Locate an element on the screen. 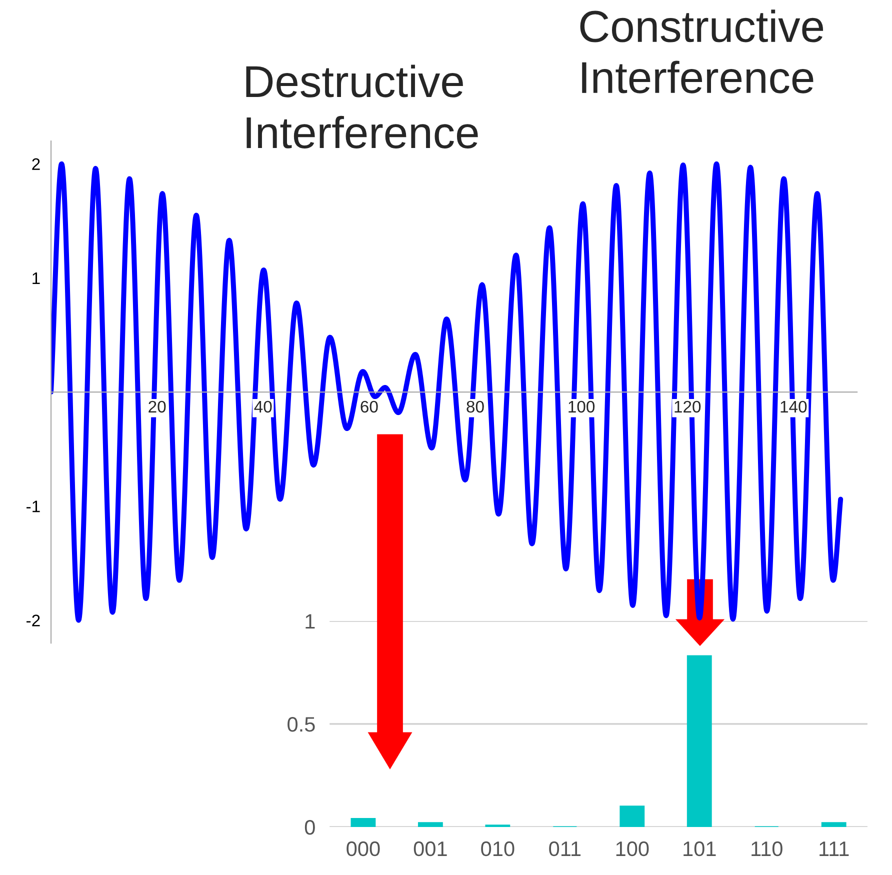  y-tick-label: 2 is located at coordinates (36, 164).